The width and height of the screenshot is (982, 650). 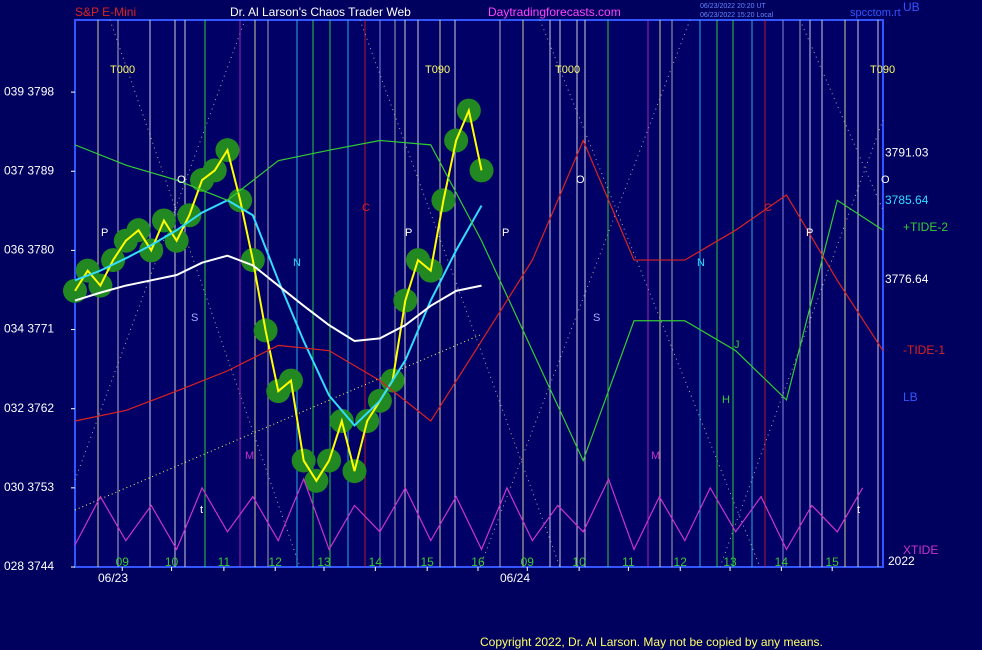 I want to click on stamp: 06/23/2022 20:20 UT, so click(x=733, y=6).